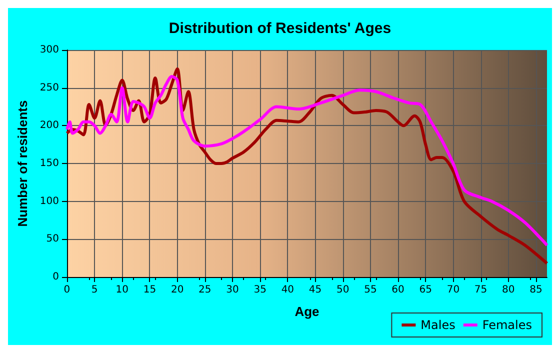  What do you see at coordinates (307, 311) in the screenshot?
I see `x-axis-title: Age` at bounding box center [307, 311].